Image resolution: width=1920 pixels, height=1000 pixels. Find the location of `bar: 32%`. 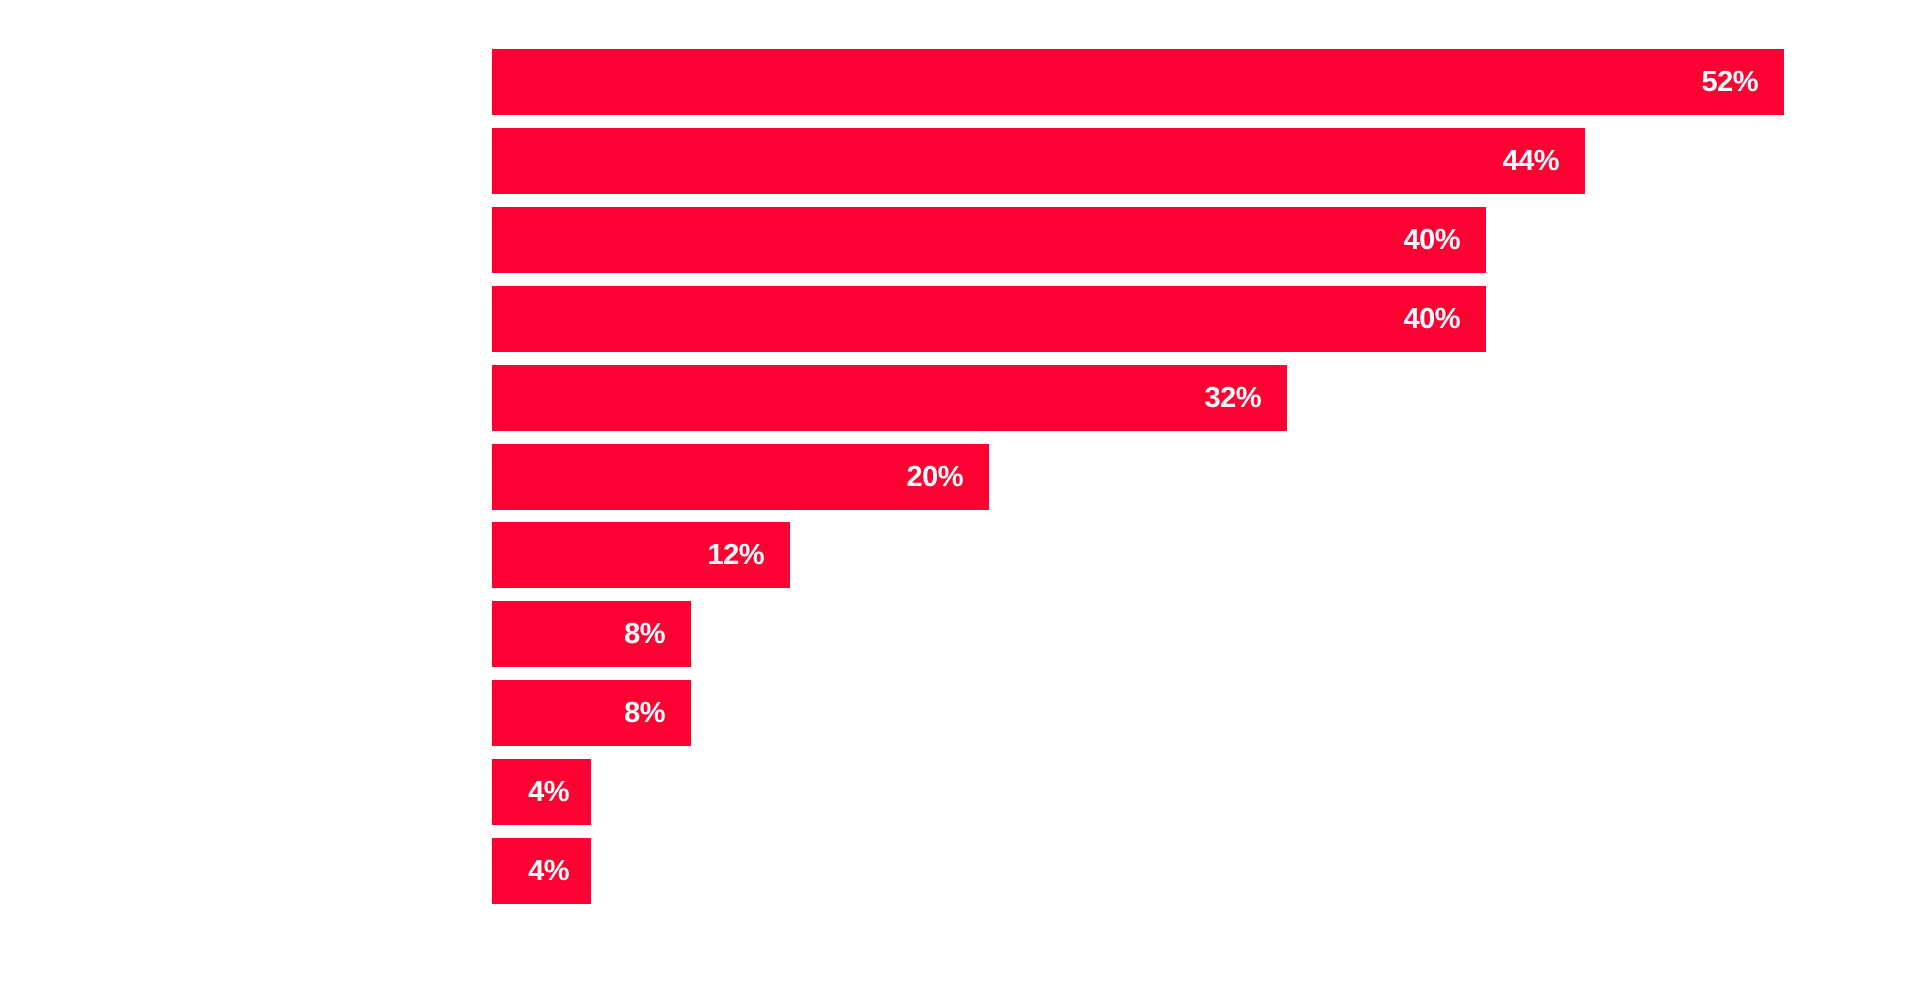

bar: 32% is located at coordinates (889, 398).